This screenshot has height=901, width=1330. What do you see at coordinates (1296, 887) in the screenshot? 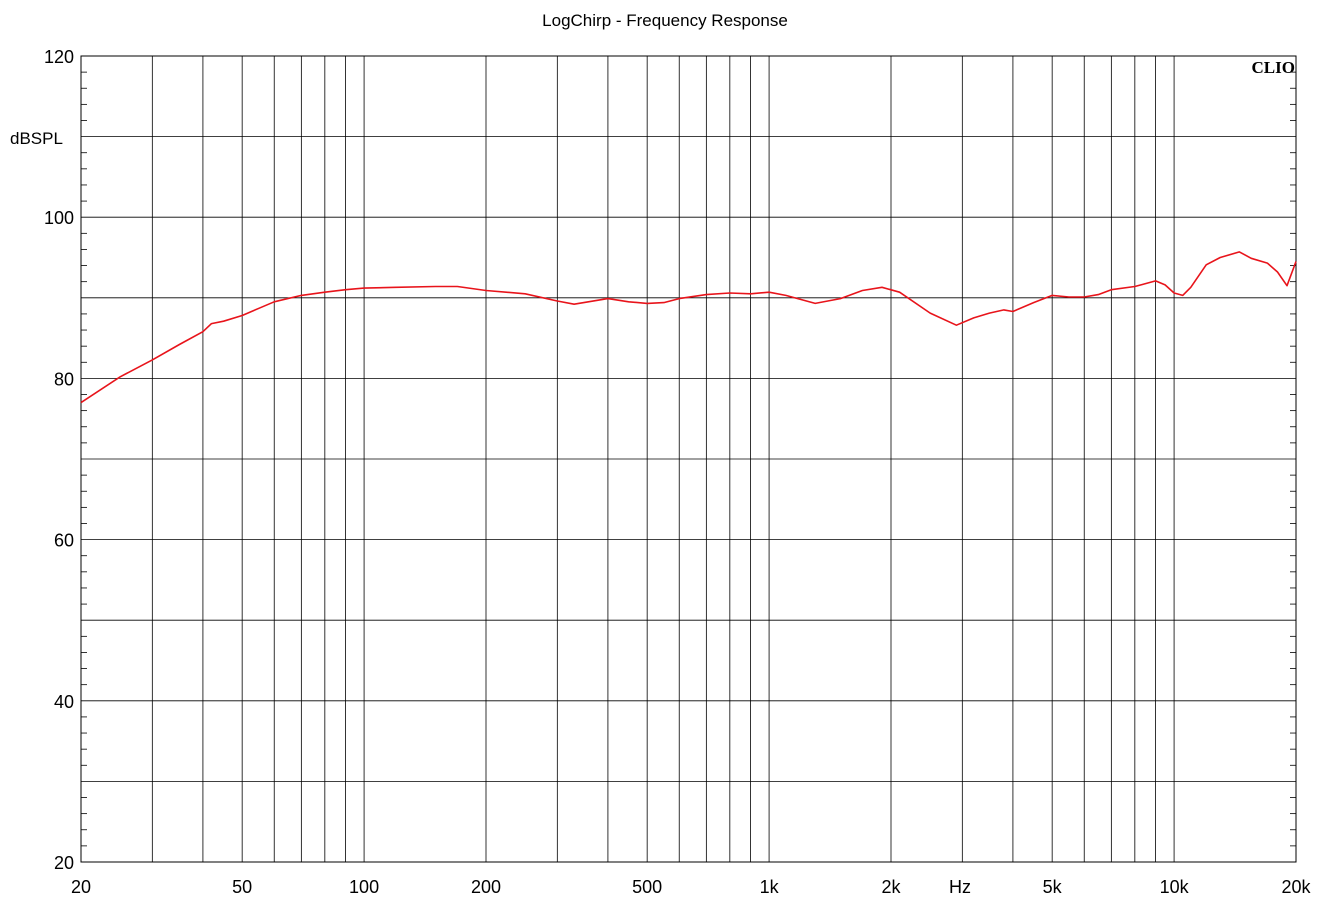
I see `x-tick-label: 20k` at bounding box center [1296, 887].